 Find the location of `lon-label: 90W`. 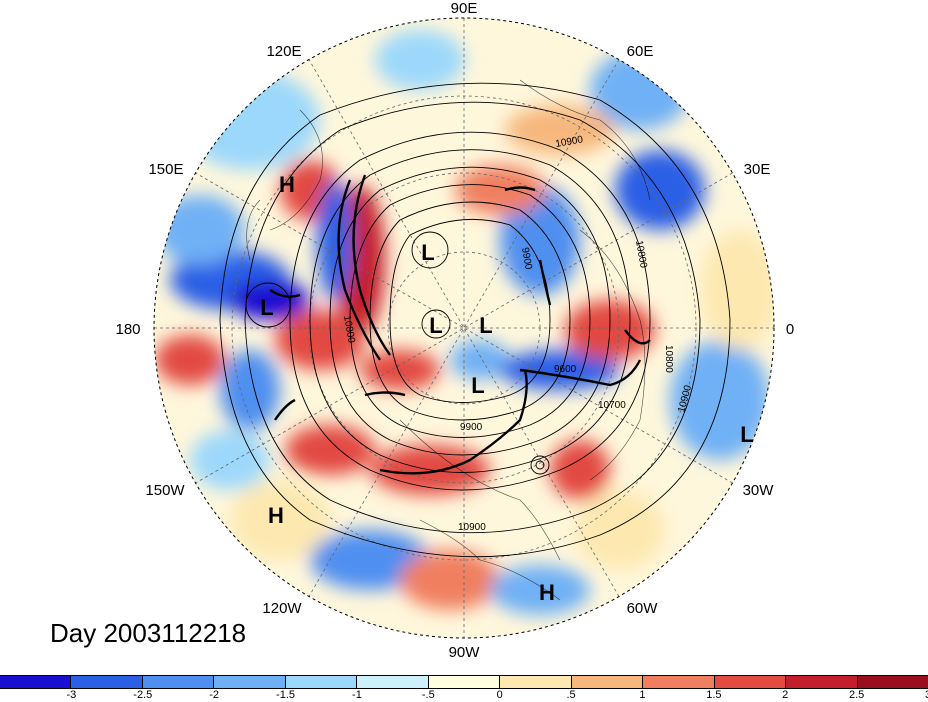

lon-label: 90W is located at coordinates (465, 652).